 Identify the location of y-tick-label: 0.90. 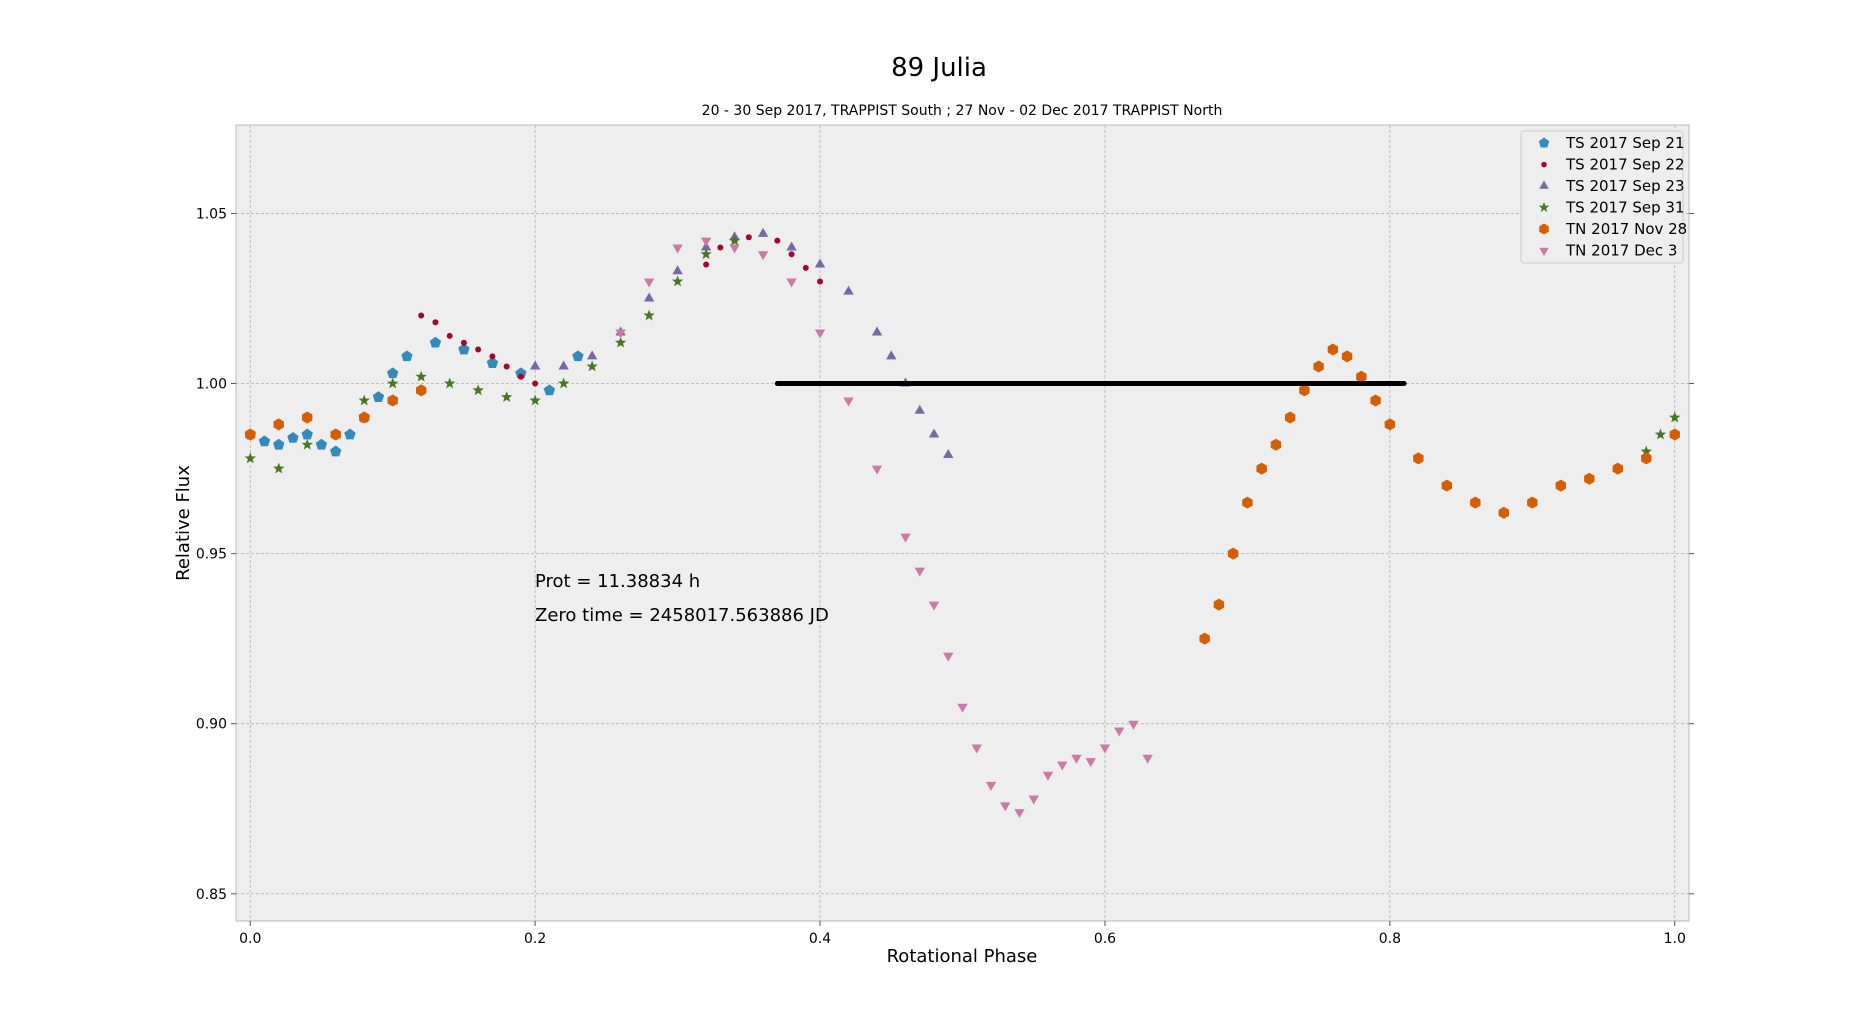
(211, 725).